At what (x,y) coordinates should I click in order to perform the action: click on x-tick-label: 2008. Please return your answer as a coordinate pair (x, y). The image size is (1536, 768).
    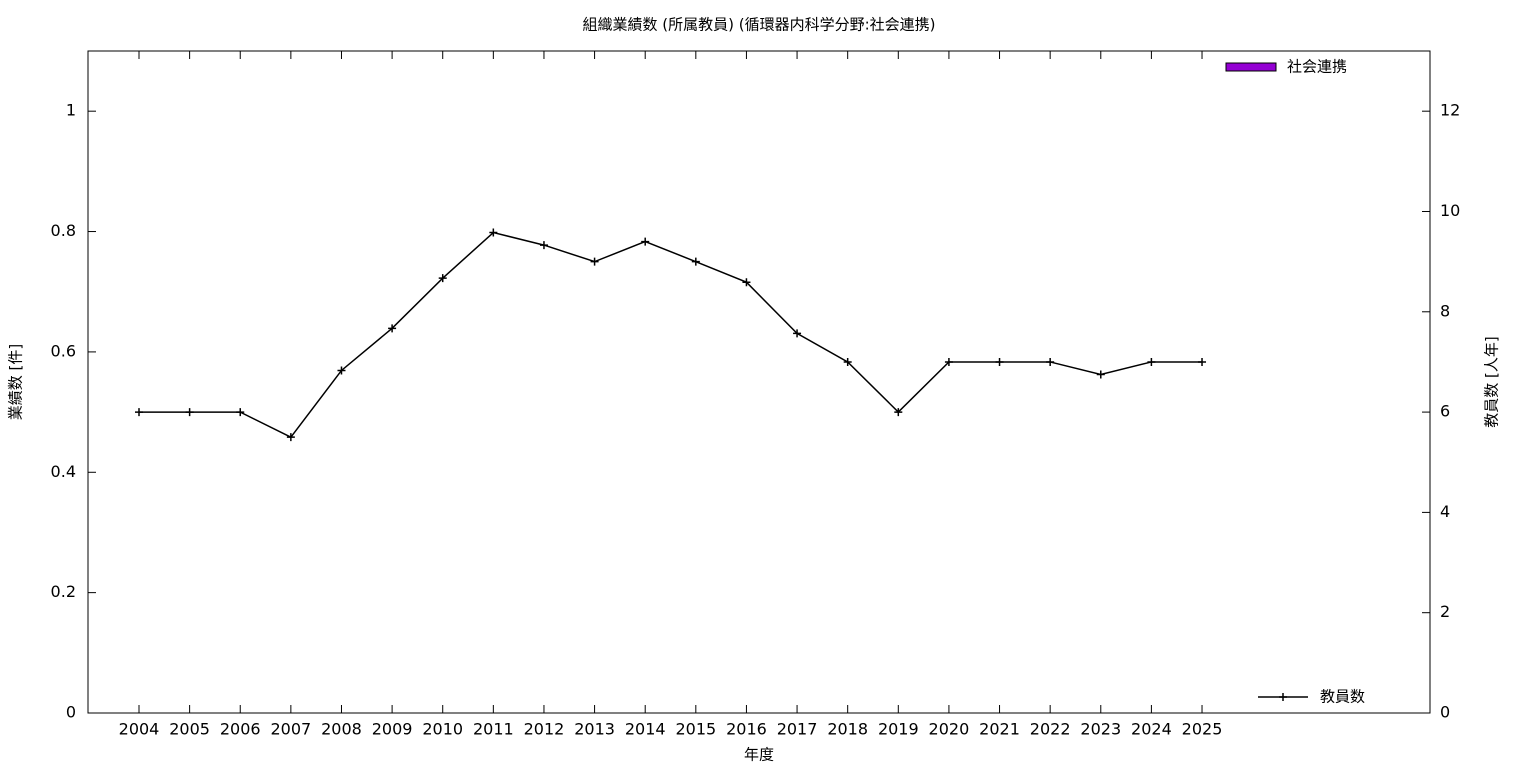
    Looking at the image, I should click on (341, 729).